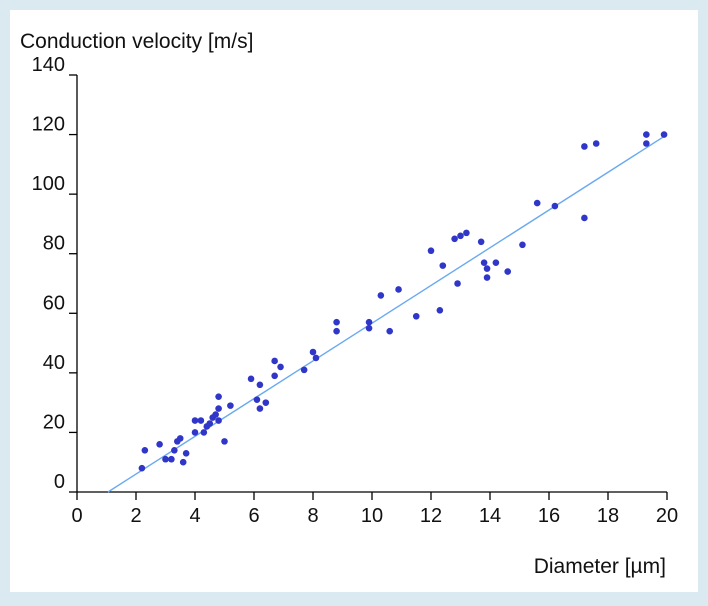  What do you see at coordinates (253, 516) in the screenshot?
I see `x-tick-label: 6` at bounding box center [253, 516].